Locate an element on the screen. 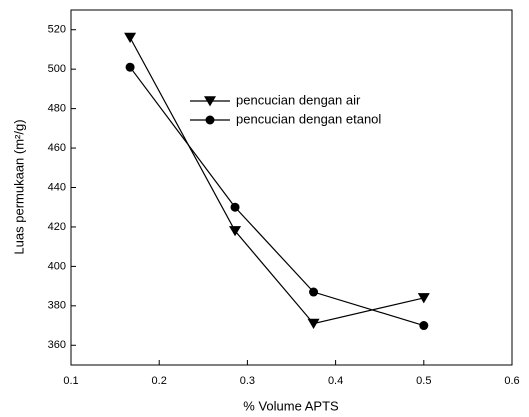 This screenshot has height=417, width=529. y-tick-label: 400 is located at coordinates (57, 266).